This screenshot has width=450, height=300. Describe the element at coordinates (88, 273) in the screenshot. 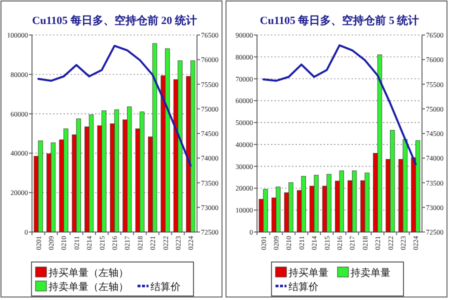

I see `legend-label: 持买单量（左轴）` at that location.